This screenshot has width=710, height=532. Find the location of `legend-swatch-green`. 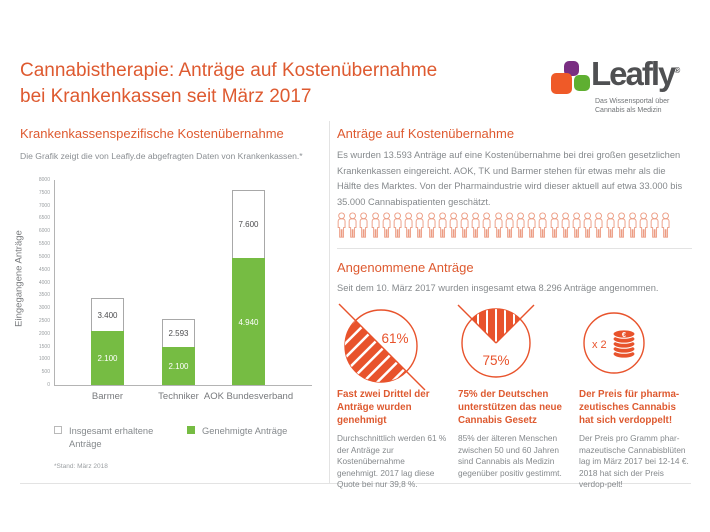

legend-swatch-green is located at coordinates (191, 430).